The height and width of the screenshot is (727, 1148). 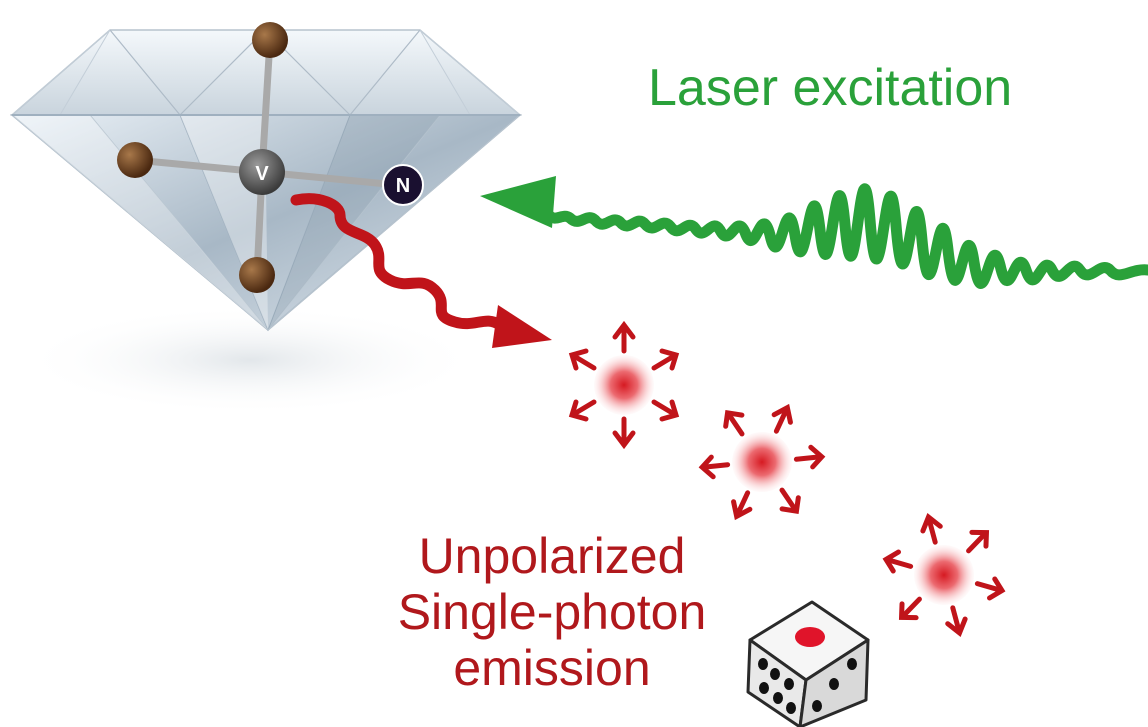 I want to click on emission-label: Unpolarized Single-photon emission, so click(x=552, y=612).